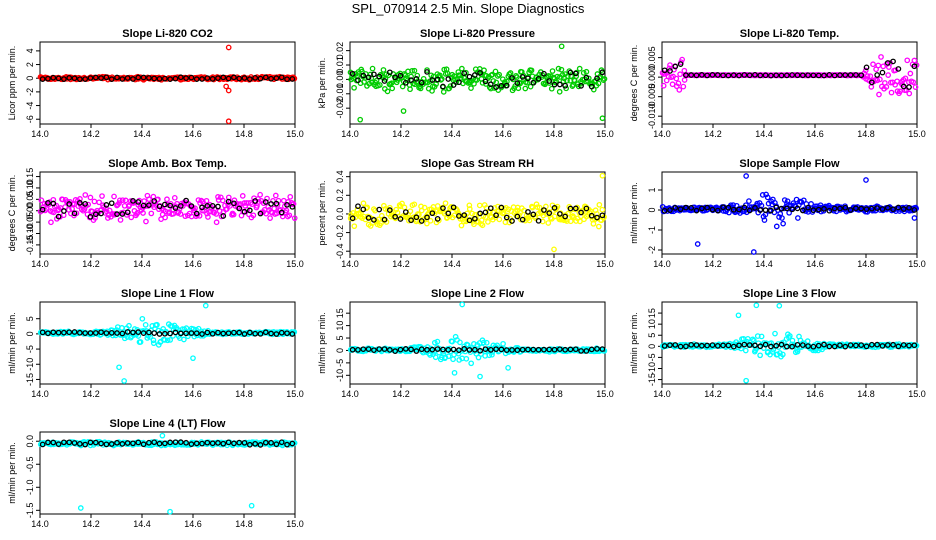 This screenshot has width=936, height=540. I want to click on y-tick-label: -15, so click(652, 379).